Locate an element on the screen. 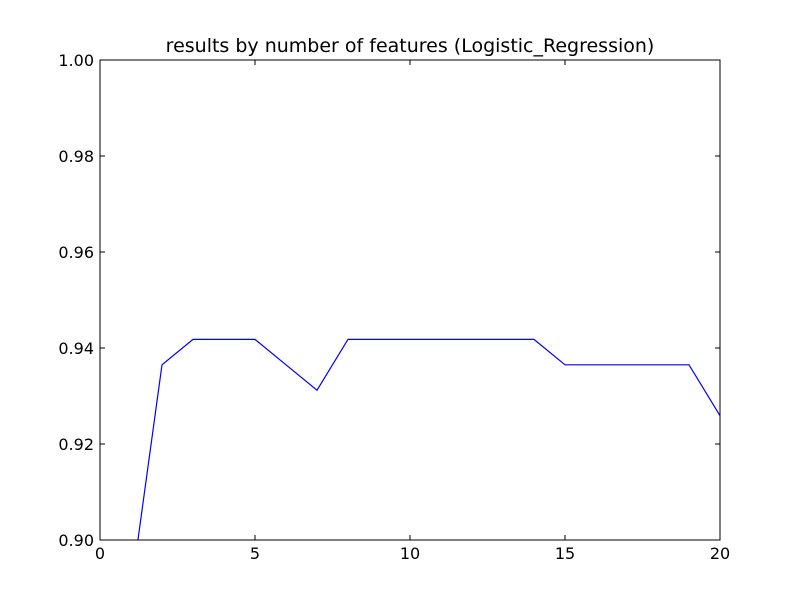  x-tick-label: 5 is located at coordinates (255, 553).